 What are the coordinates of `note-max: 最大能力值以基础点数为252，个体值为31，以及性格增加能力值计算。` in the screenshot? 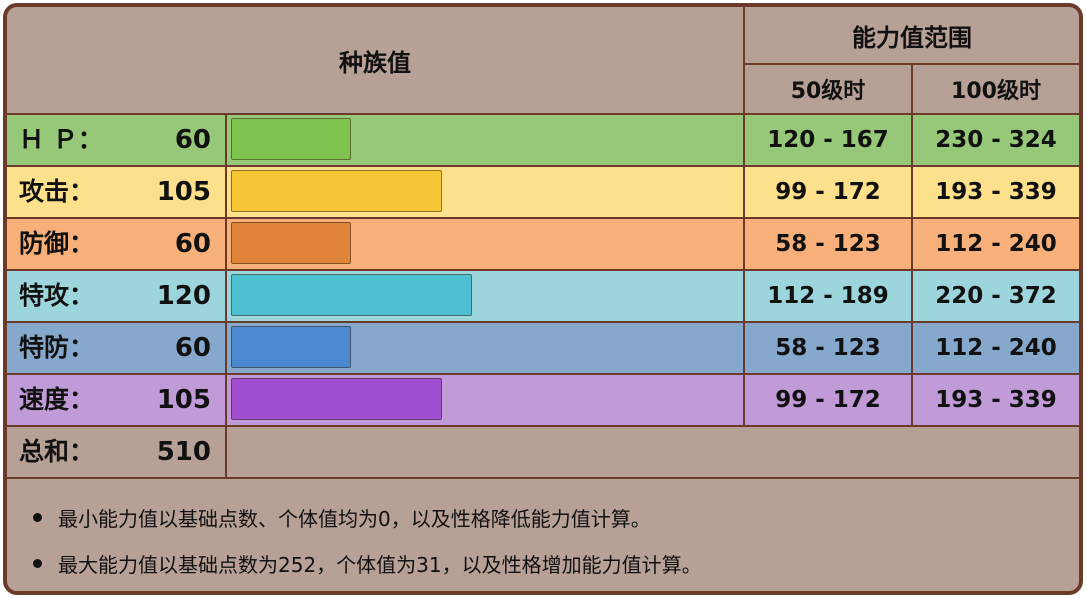 It's located at (367, 563).